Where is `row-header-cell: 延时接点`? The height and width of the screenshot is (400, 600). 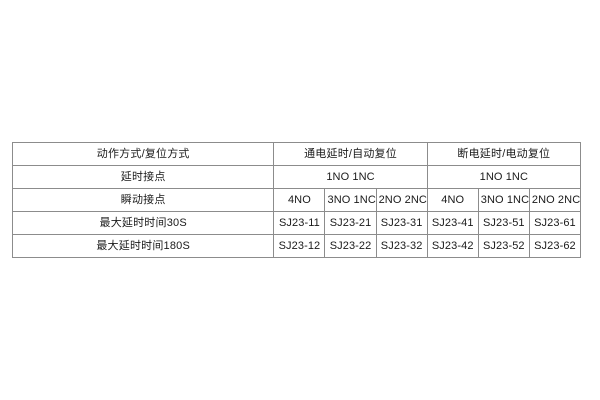
row-header-cell: 延时接点 is located at coordinates (143, 177).